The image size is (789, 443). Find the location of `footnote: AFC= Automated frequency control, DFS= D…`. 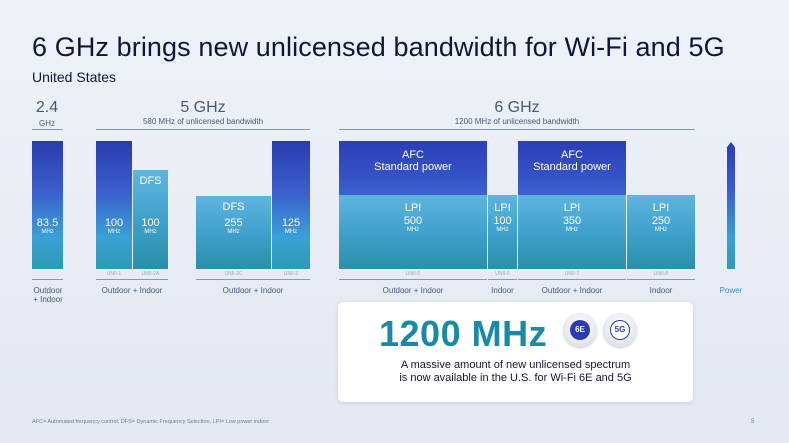

footnote: AFC= Automated frequency control, DFS= D… is located at coordinates (151, 422).